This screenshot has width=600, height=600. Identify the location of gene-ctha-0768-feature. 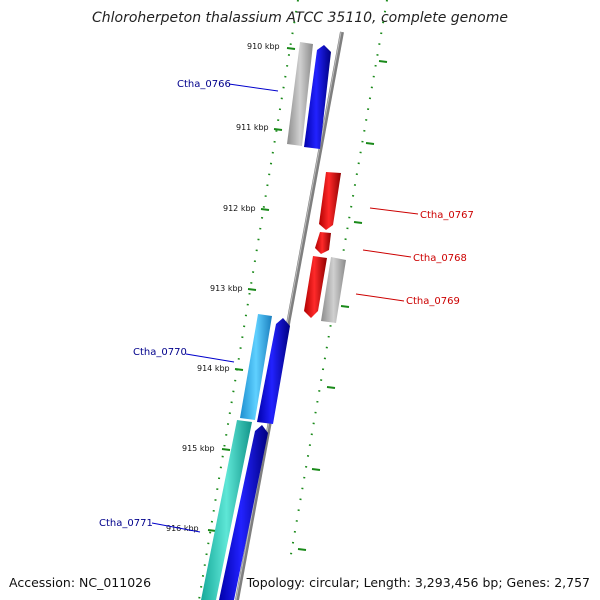
(323, 243).